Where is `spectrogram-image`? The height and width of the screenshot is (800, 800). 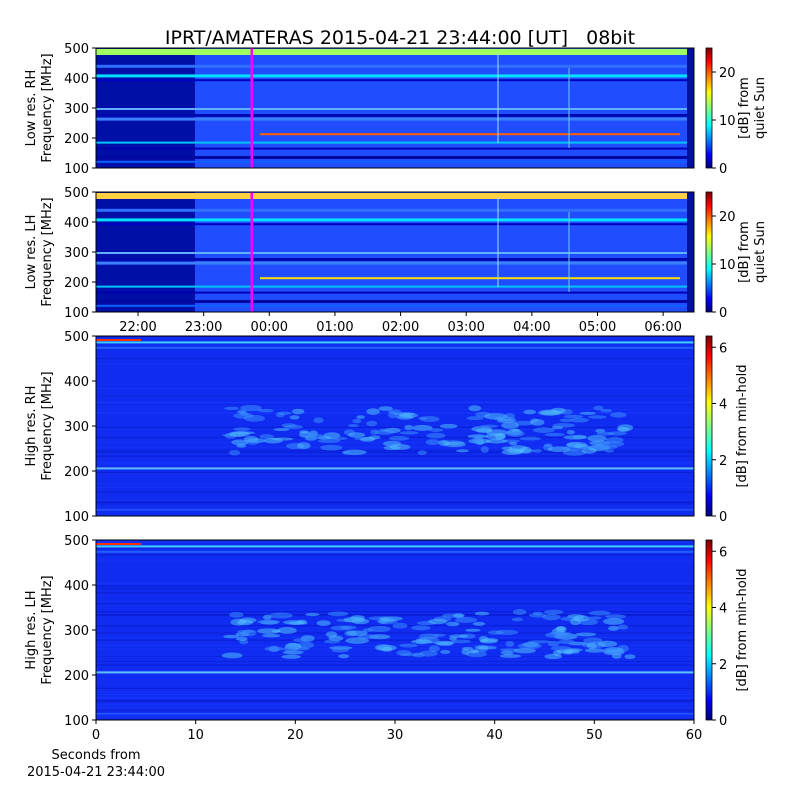
spectrogram-image is located at coordinates (395, 252).